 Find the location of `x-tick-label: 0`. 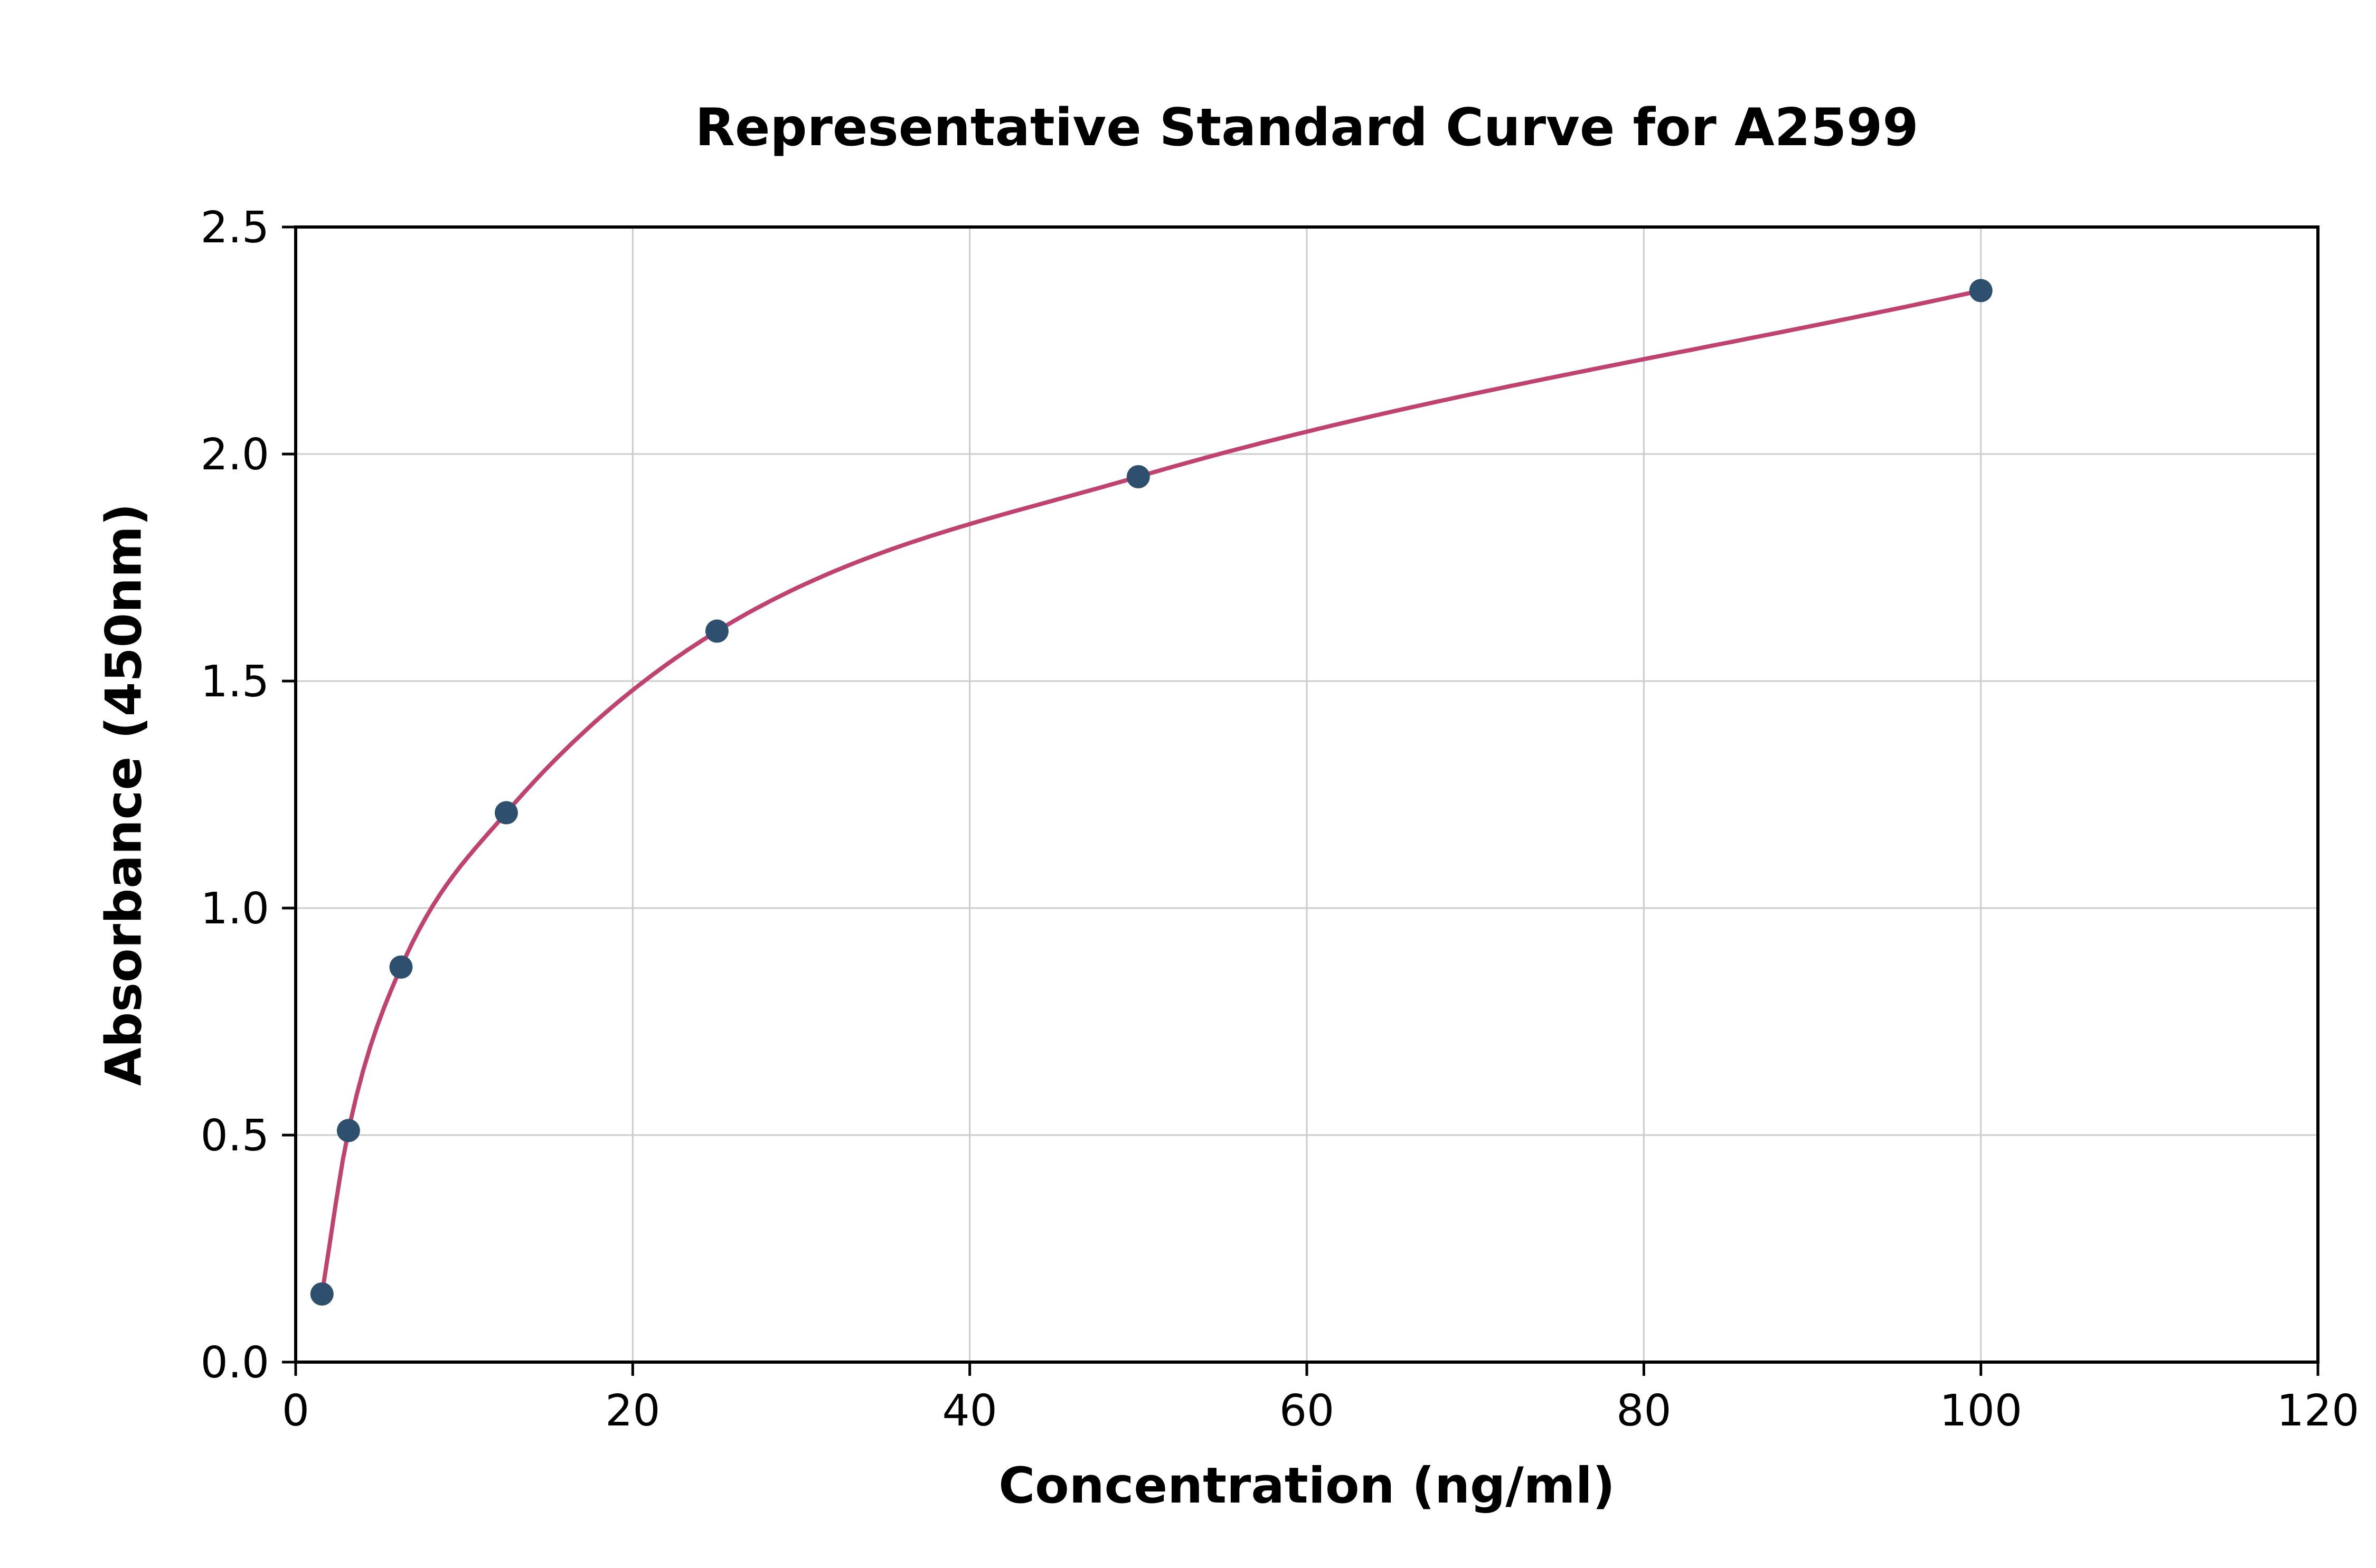

x-tick-label: 0 is located at coordinates (296, 1411).